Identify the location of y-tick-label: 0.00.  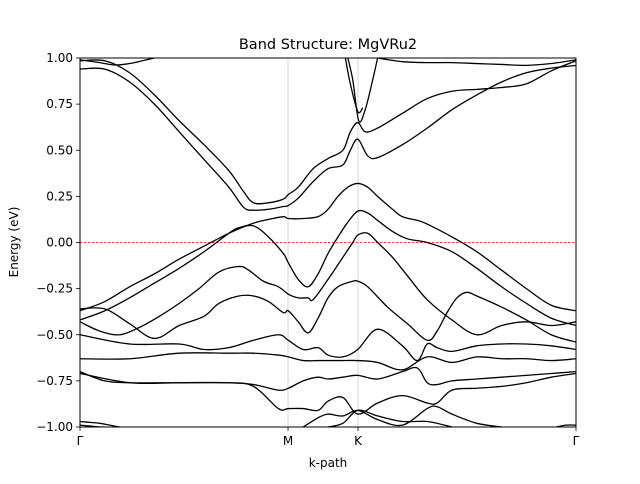
(59, 243).